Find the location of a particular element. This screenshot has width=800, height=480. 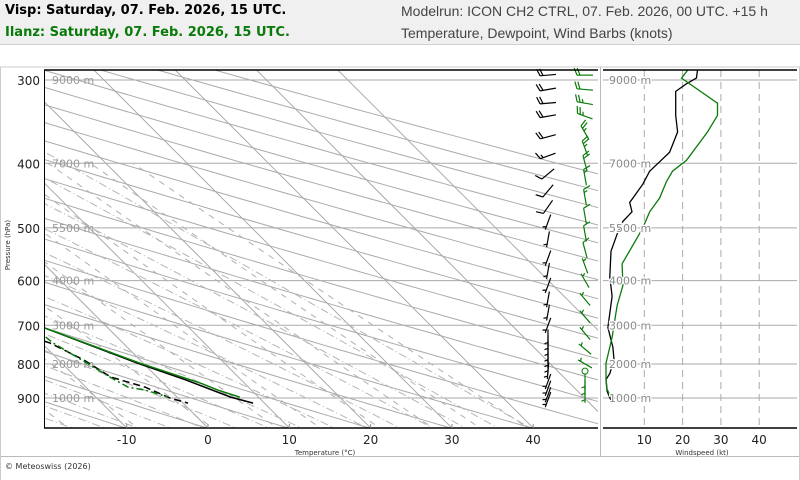

calm-circle is located at coordinates (585, 371).